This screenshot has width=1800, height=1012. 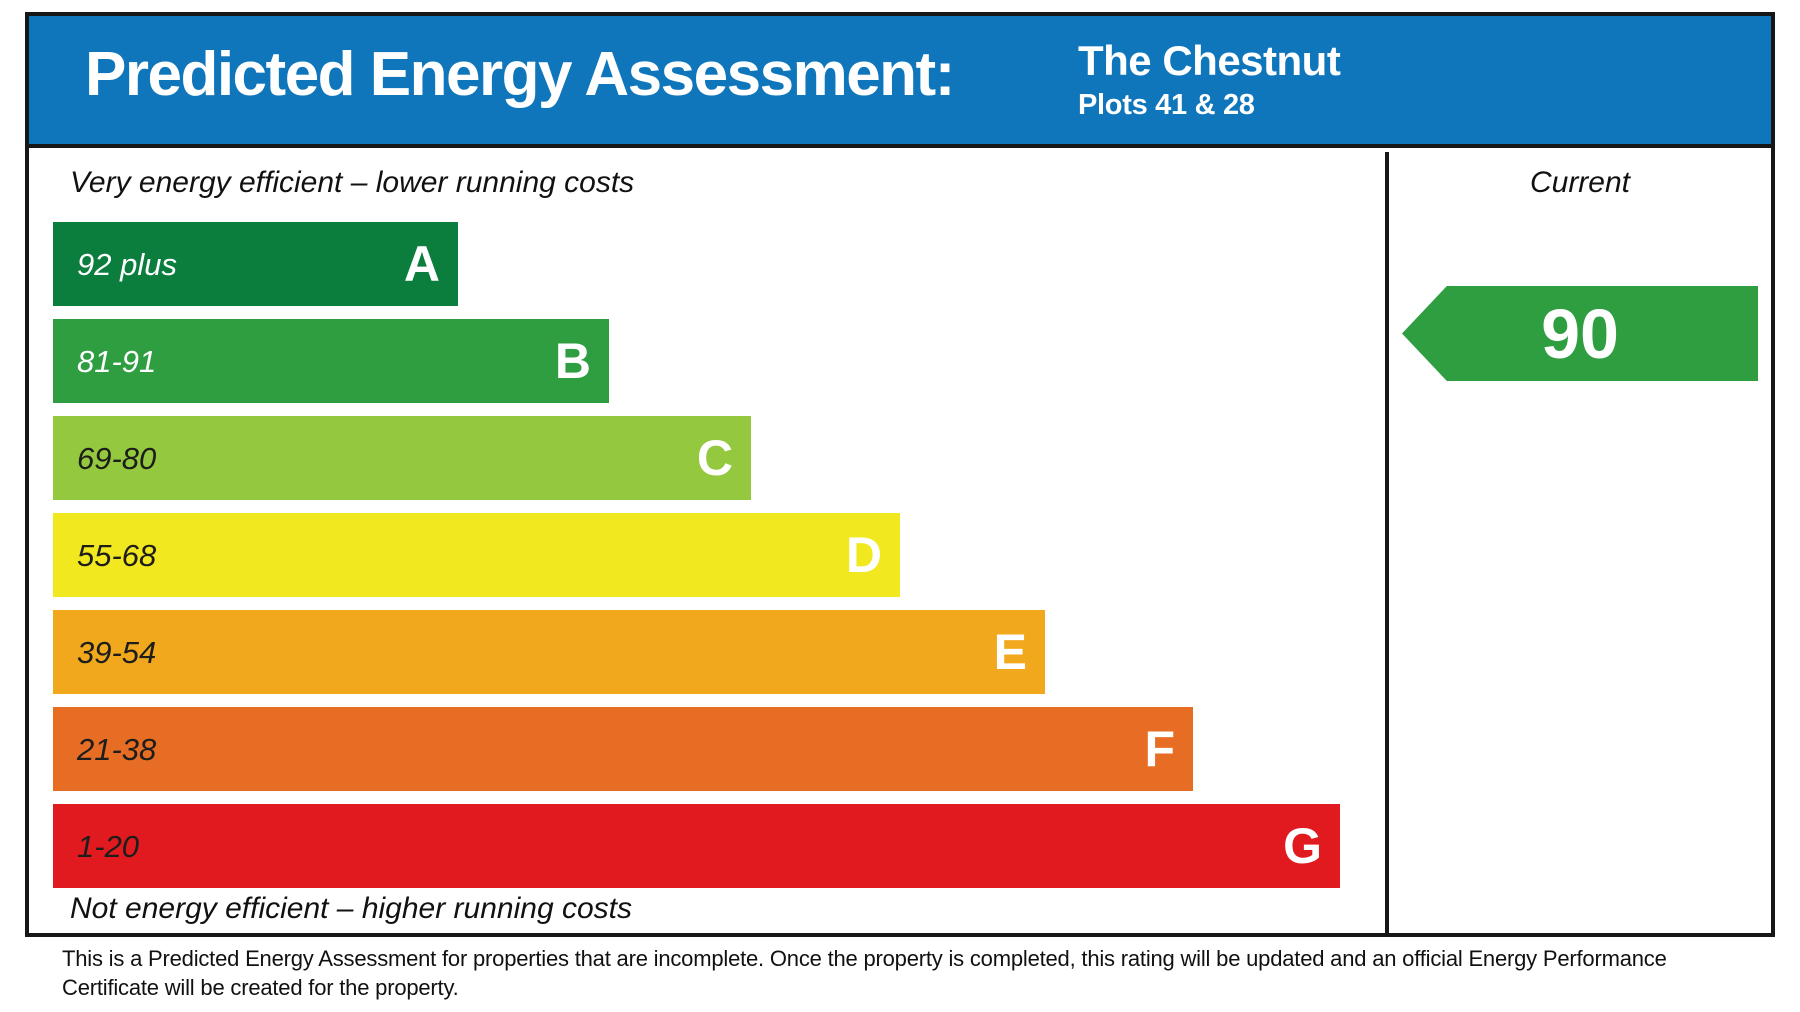 I want to click on band-letter: D, so click(x=863, y=555).